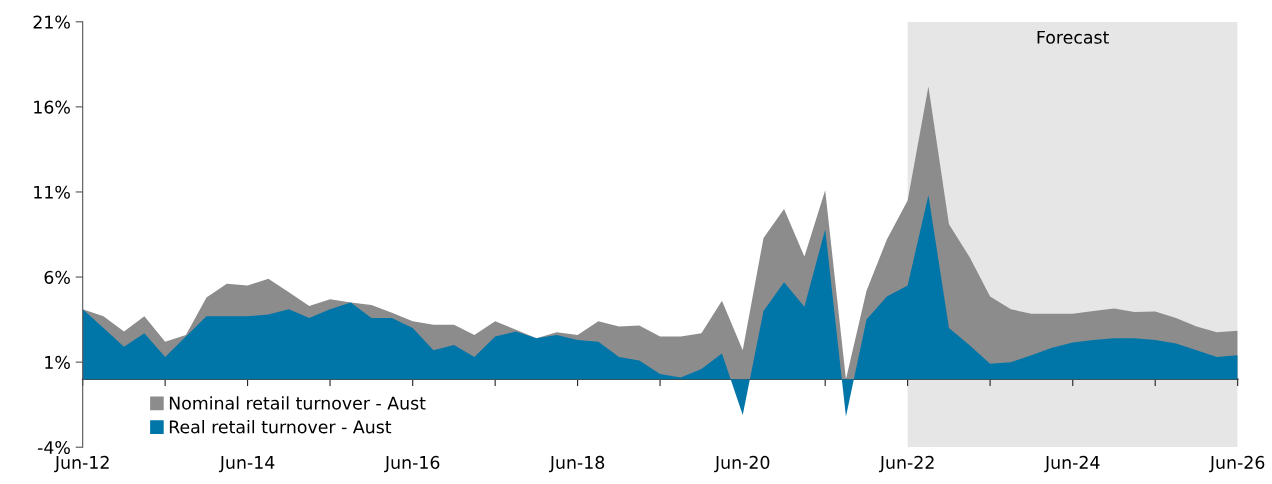 Image resolution: width=1272 pixels, height=484 pixels. What do you see at coordinates (742, 464) in the screenshot?
I see `x-tick-label: Jun-20` at bounding box center [742, 464].